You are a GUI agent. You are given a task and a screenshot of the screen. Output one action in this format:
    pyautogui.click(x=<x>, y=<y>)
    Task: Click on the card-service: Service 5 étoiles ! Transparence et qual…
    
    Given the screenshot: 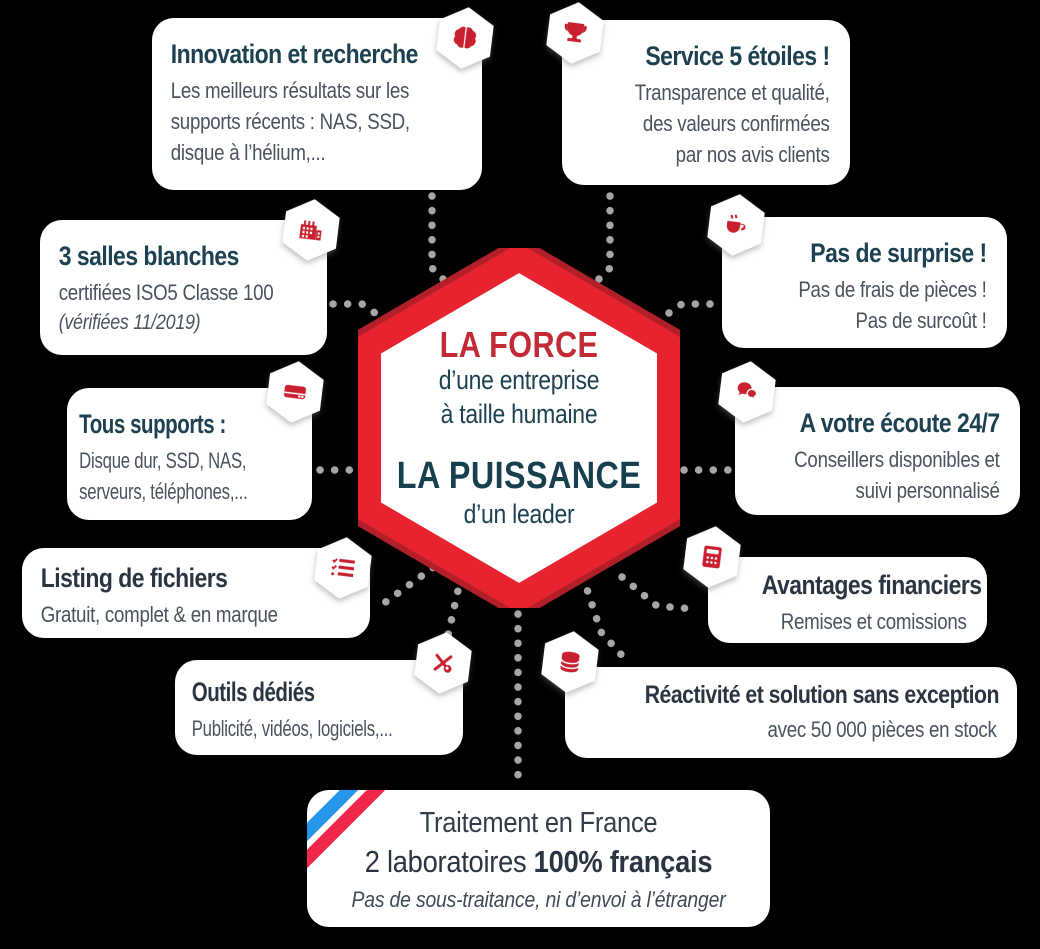 What is the action you would take?
    pyautogui.click(x=706, y=102)
    